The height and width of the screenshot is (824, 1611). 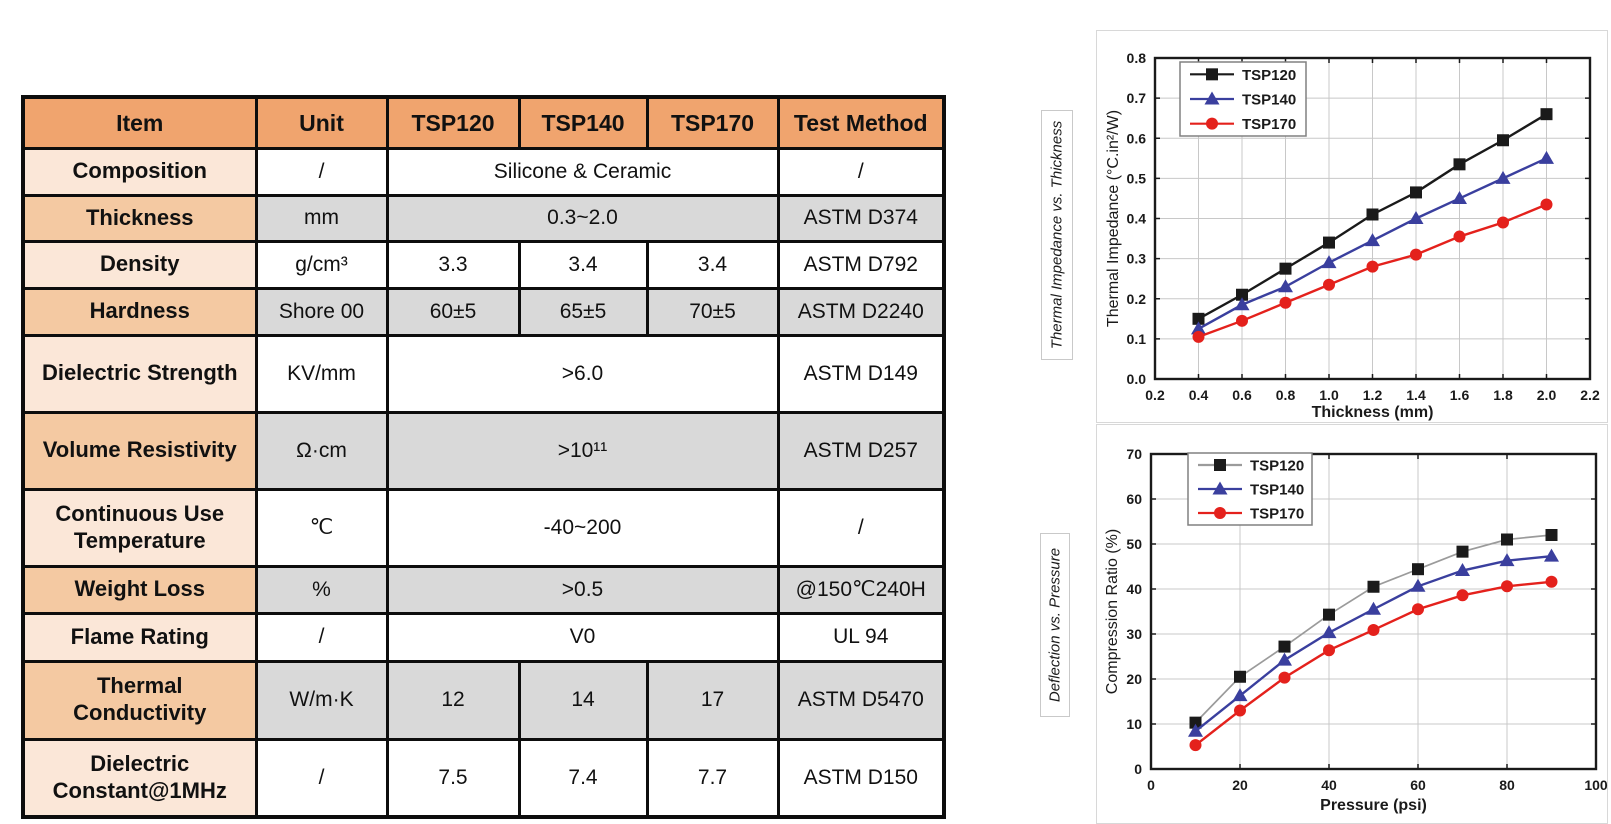 What do you see at coordinates (1134, 634) in the screenshot?
I see `svg-text: 30` at bounding box center [1134, 634].